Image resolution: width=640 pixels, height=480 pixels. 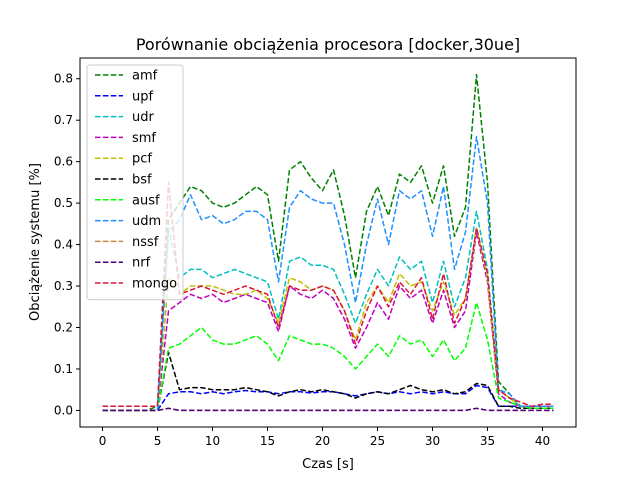 What do you see at coordinates (267, 441) in the screenshot?
I see `x-tick-label: 15` at bounding box center [267, 441].